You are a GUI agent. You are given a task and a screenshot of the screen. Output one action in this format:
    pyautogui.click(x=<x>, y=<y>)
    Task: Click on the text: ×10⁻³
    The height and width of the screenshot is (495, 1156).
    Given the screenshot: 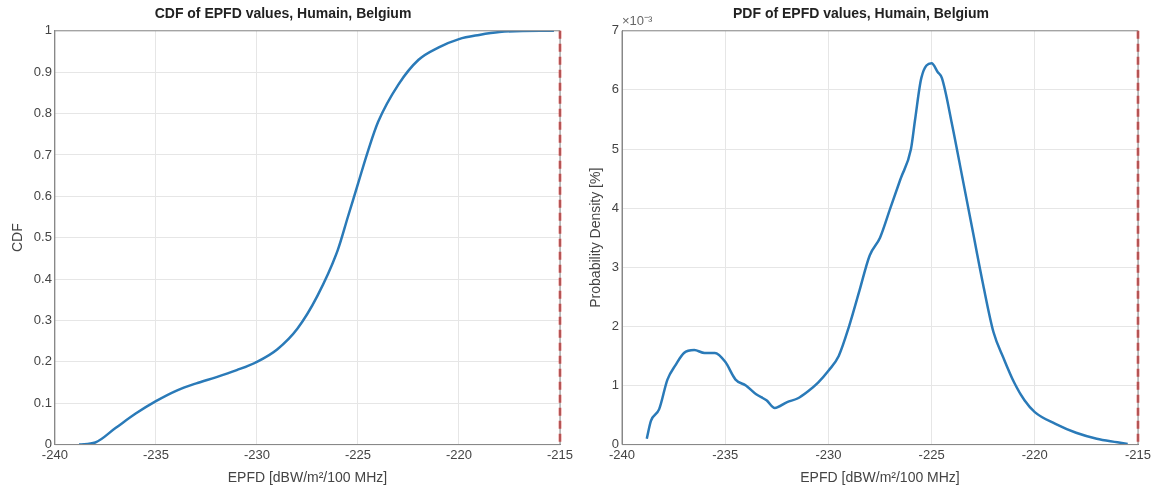 What is the action you would take?
    pyautogui.click(x=638, y=20)
    